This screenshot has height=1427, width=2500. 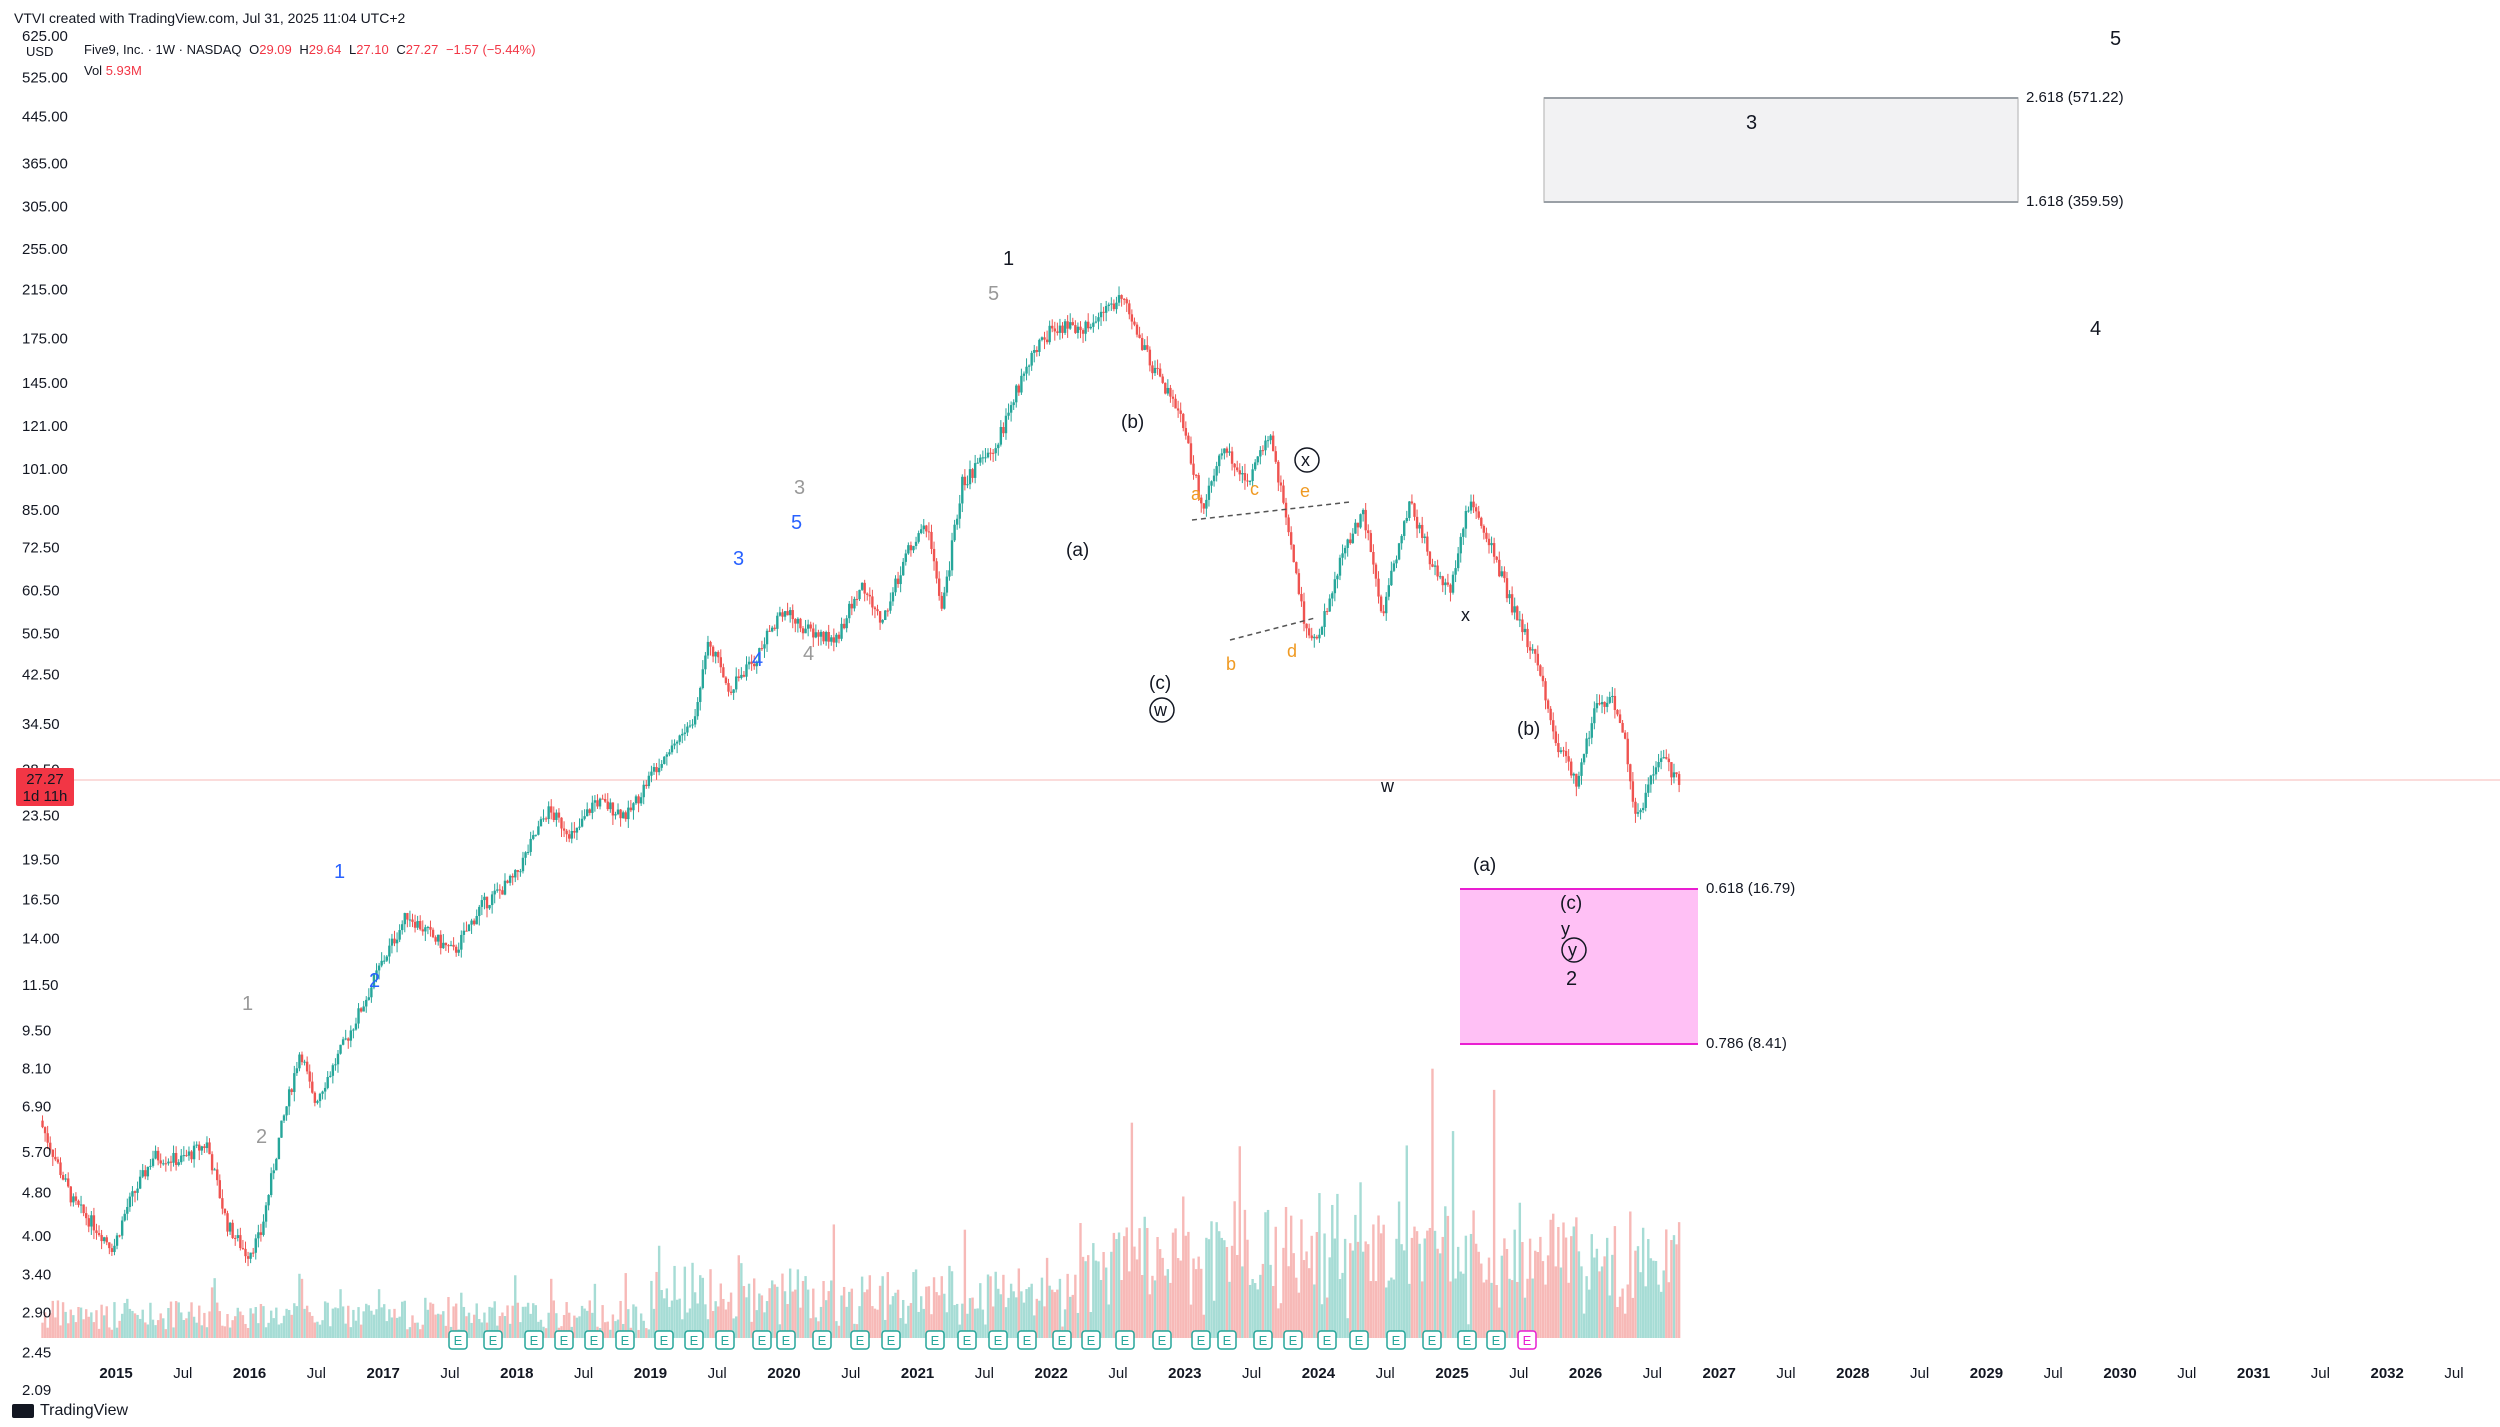 I want to click on volume-legend: Vol 5.93M, so click(x=113, y=70).